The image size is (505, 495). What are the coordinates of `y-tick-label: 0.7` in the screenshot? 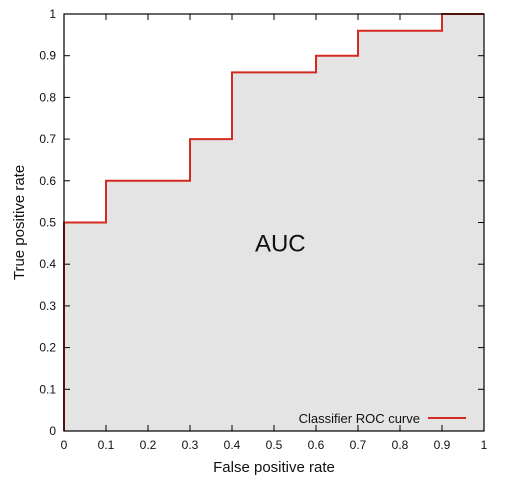 It's located at (47, 139).